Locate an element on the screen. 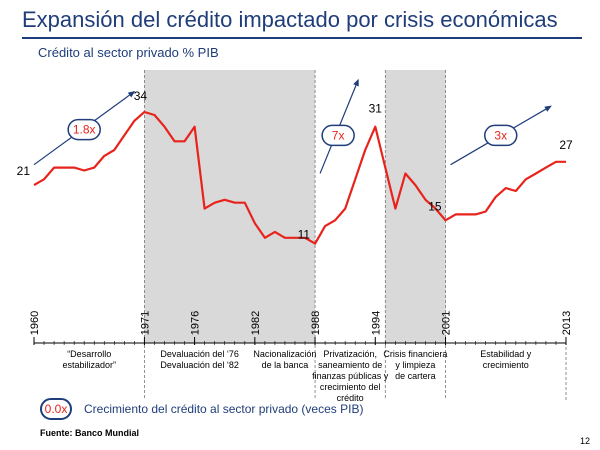 This screenshot has height=450, width=600. x-tick-label: 2013 is located at coordinates (567, 323).